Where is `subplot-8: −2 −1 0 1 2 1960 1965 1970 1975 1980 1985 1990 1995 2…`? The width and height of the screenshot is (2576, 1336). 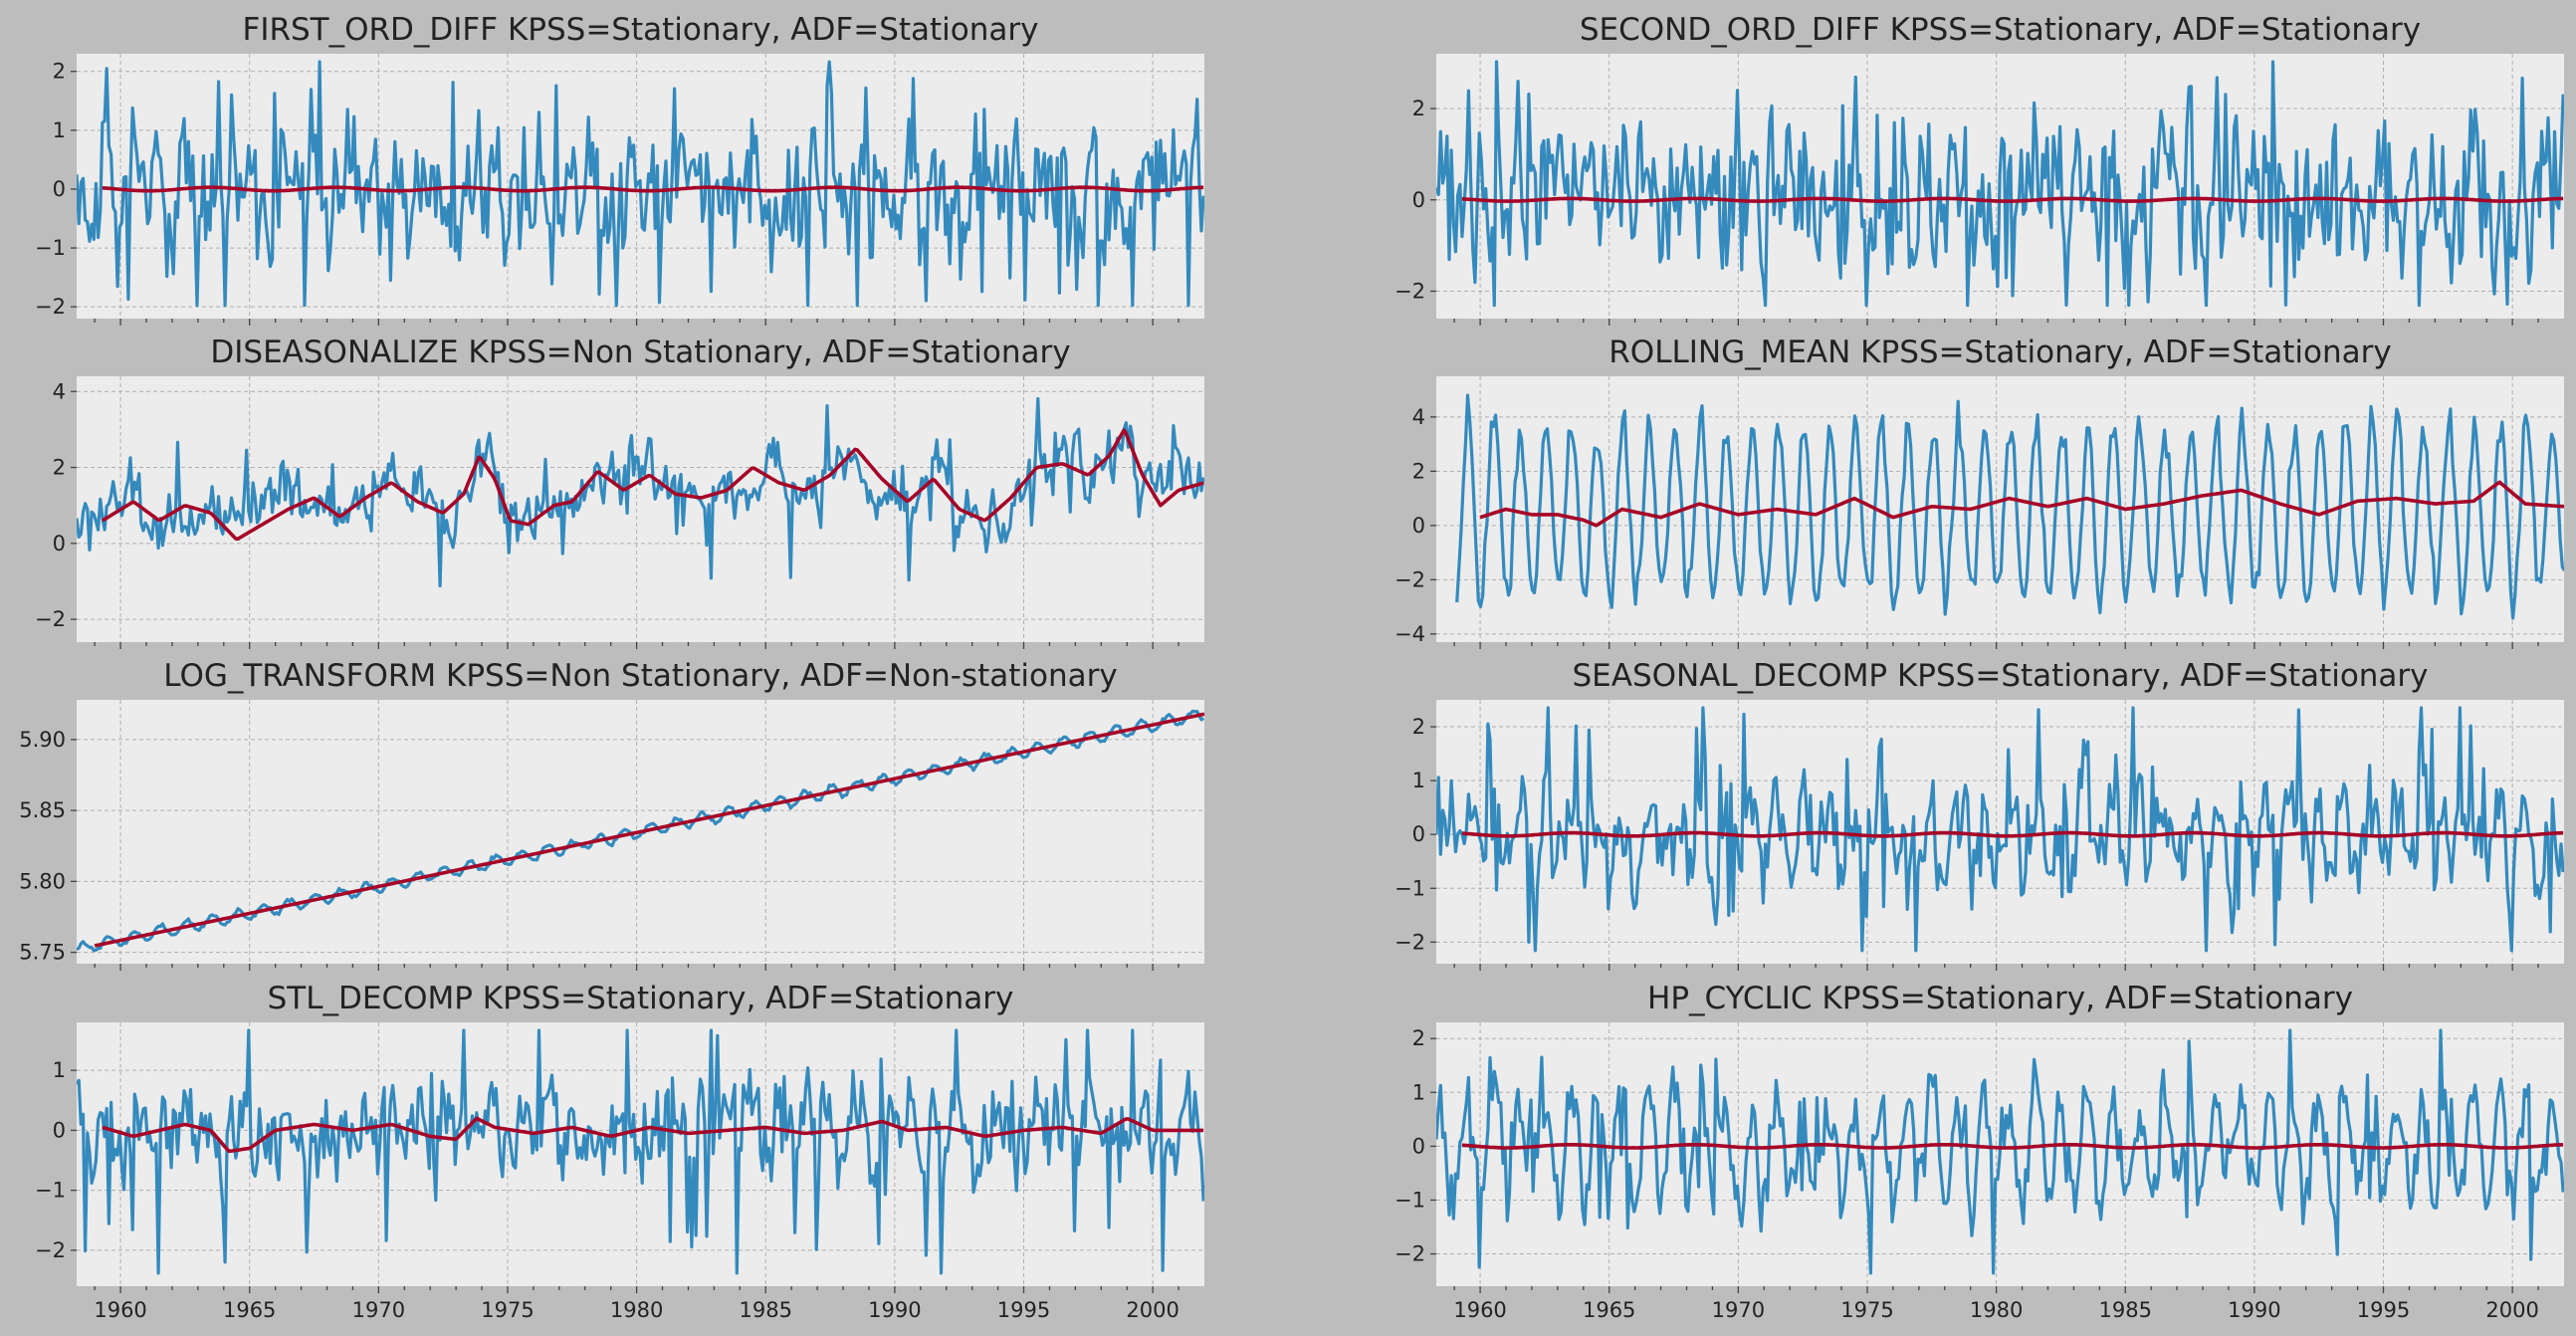
subplot-8: −2 −1 0 1 2 1960 1965 1970 1975 1980 1985 1990 1995 2… is located at coordinates (1979, 1151).